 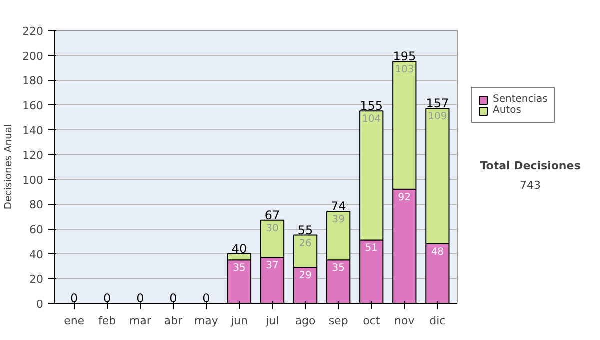 What do you see at coordinates (338, 207) in the screenshot?
I see `total-label: 74` at bounding box center [338, 207].